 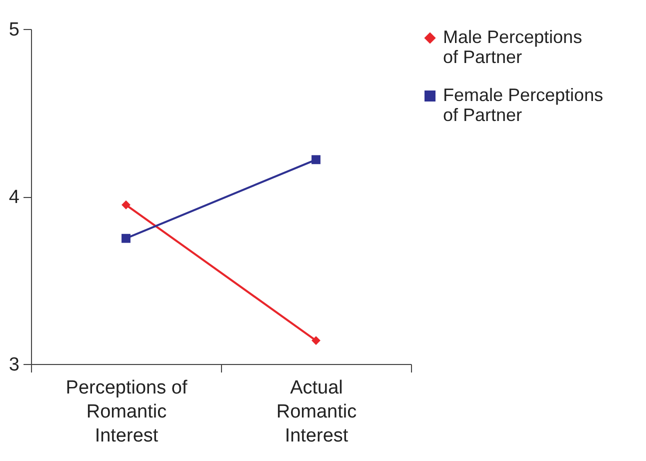 What do you see at coordinates (14, 197) in the screenshot?
I see `y-tick-label: 4` at bounding box center [14, 197].